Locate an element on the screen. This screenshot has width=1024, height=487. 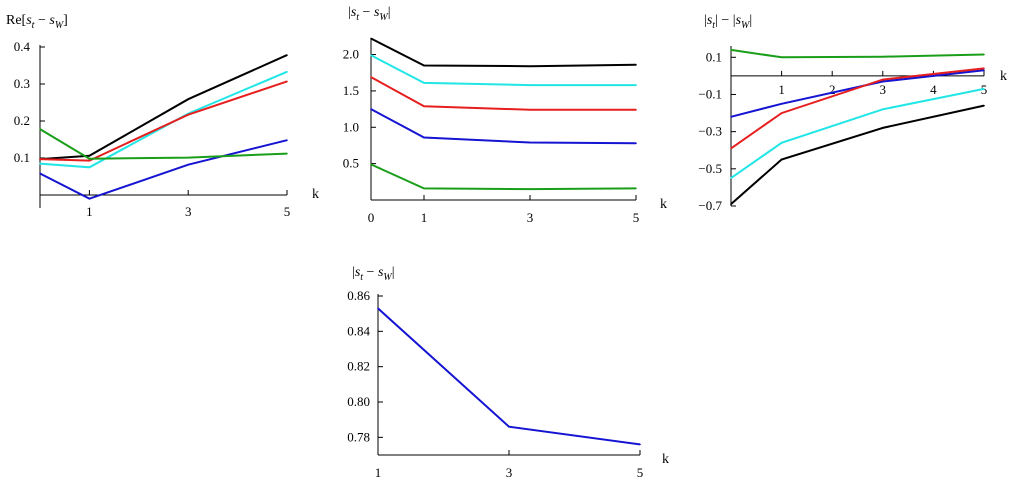
ytick-label-abs-minus-abs: −0.5 is located at coordinates (710, 168).